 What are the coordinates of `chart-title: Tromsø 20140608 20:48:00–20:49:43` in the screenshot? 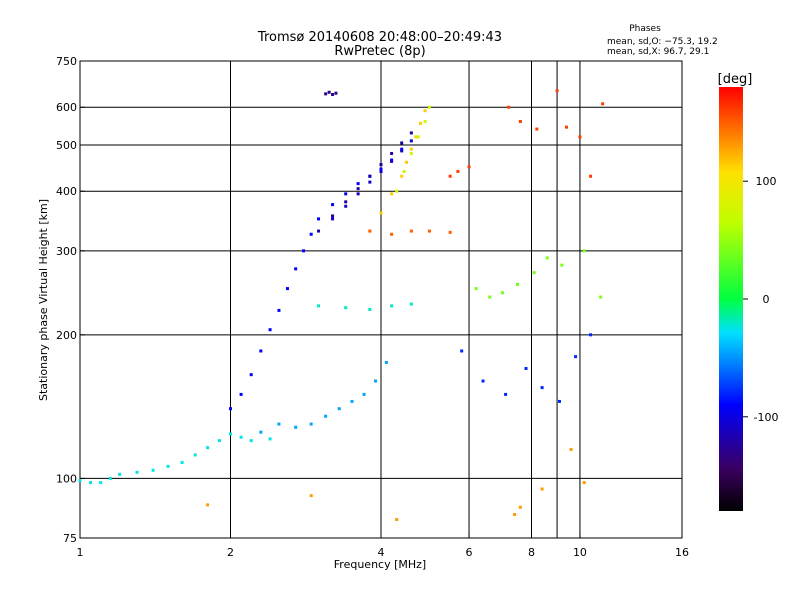 It's located at (379, 37).